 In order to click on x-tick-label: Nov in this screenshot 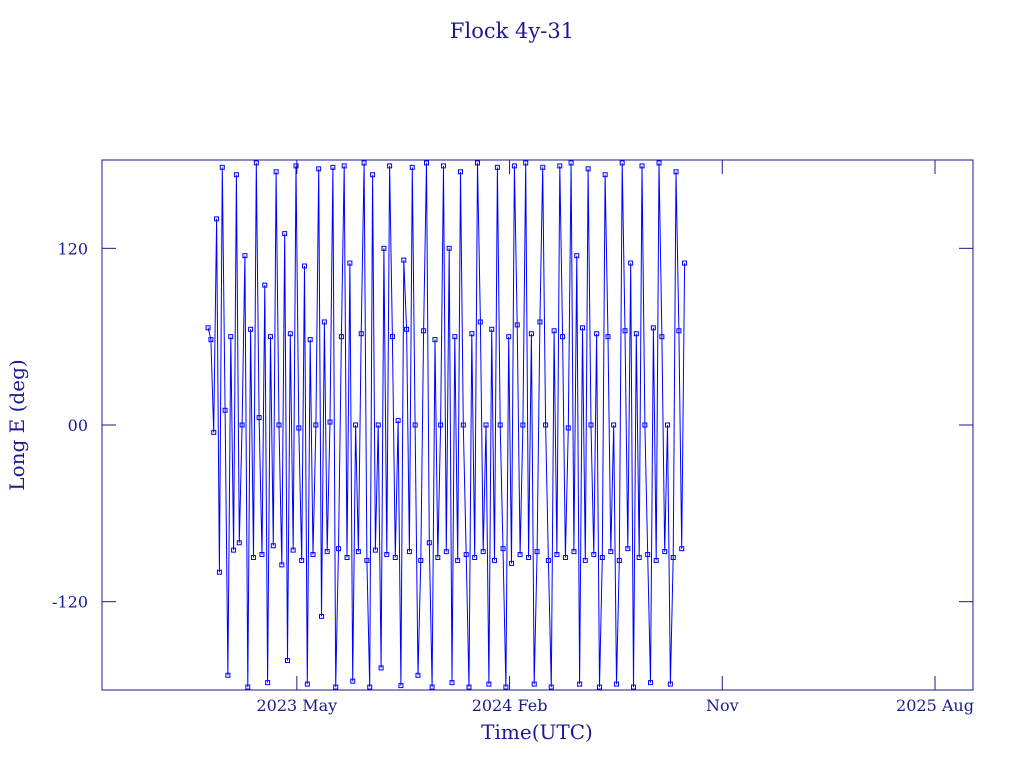, I will do `click(722, 705)`.